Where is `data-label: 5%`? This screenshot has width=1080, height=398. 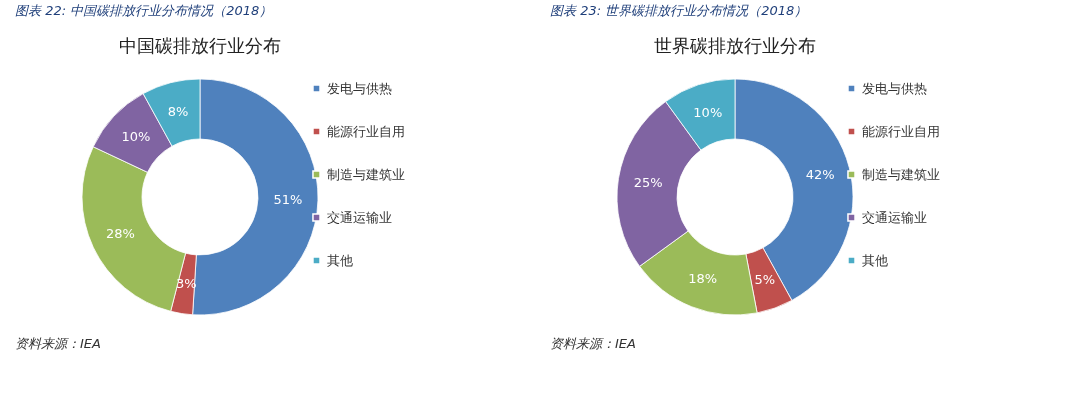
data-label: 5% is located at coordinates (765, 279).